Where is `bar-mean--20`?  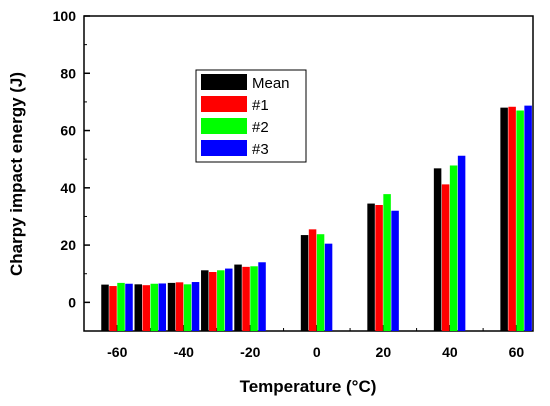 bar-mean--20 is located at coordinates (238, 297).